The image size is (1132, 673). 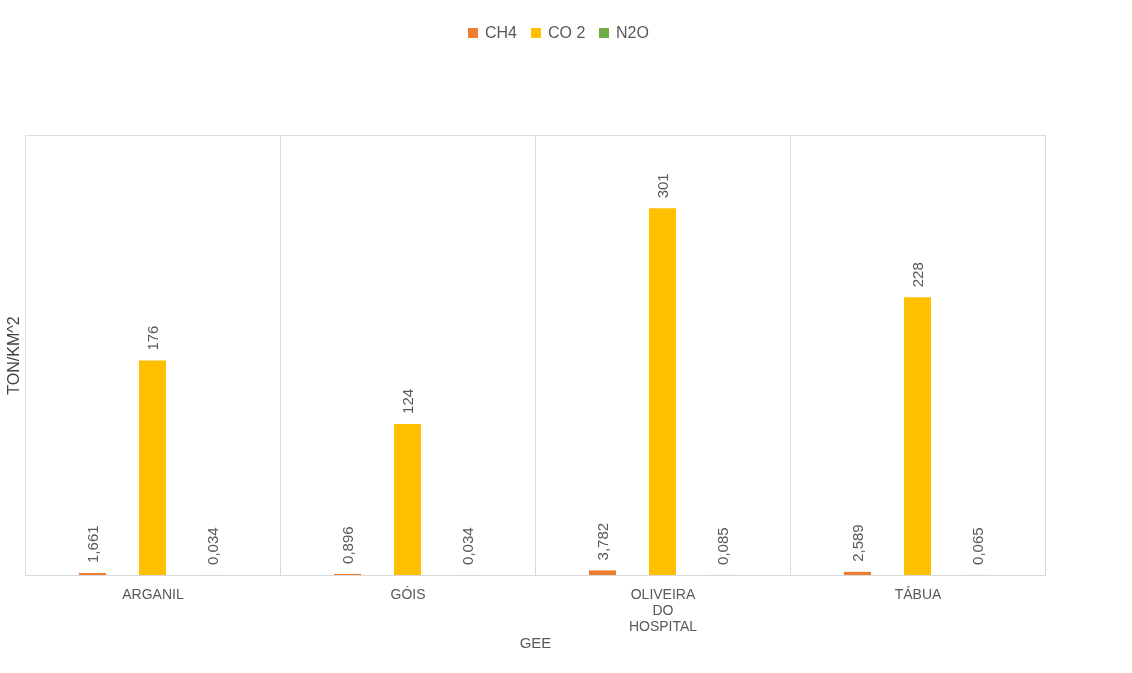 I want to click on legend-label: N2O, so click(x=632, y=32).